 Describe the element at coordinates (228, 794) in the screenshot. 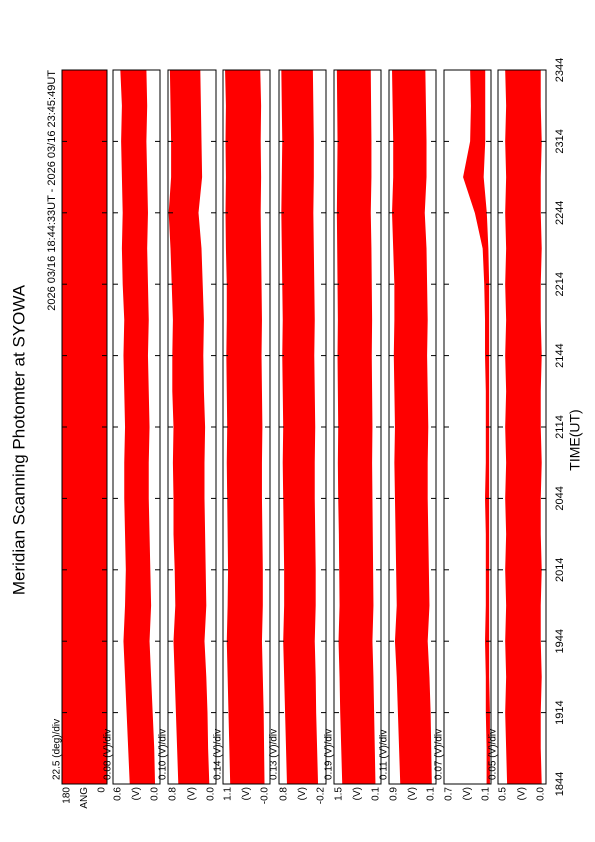

I see `y-tick-label: 1.1` at that location.